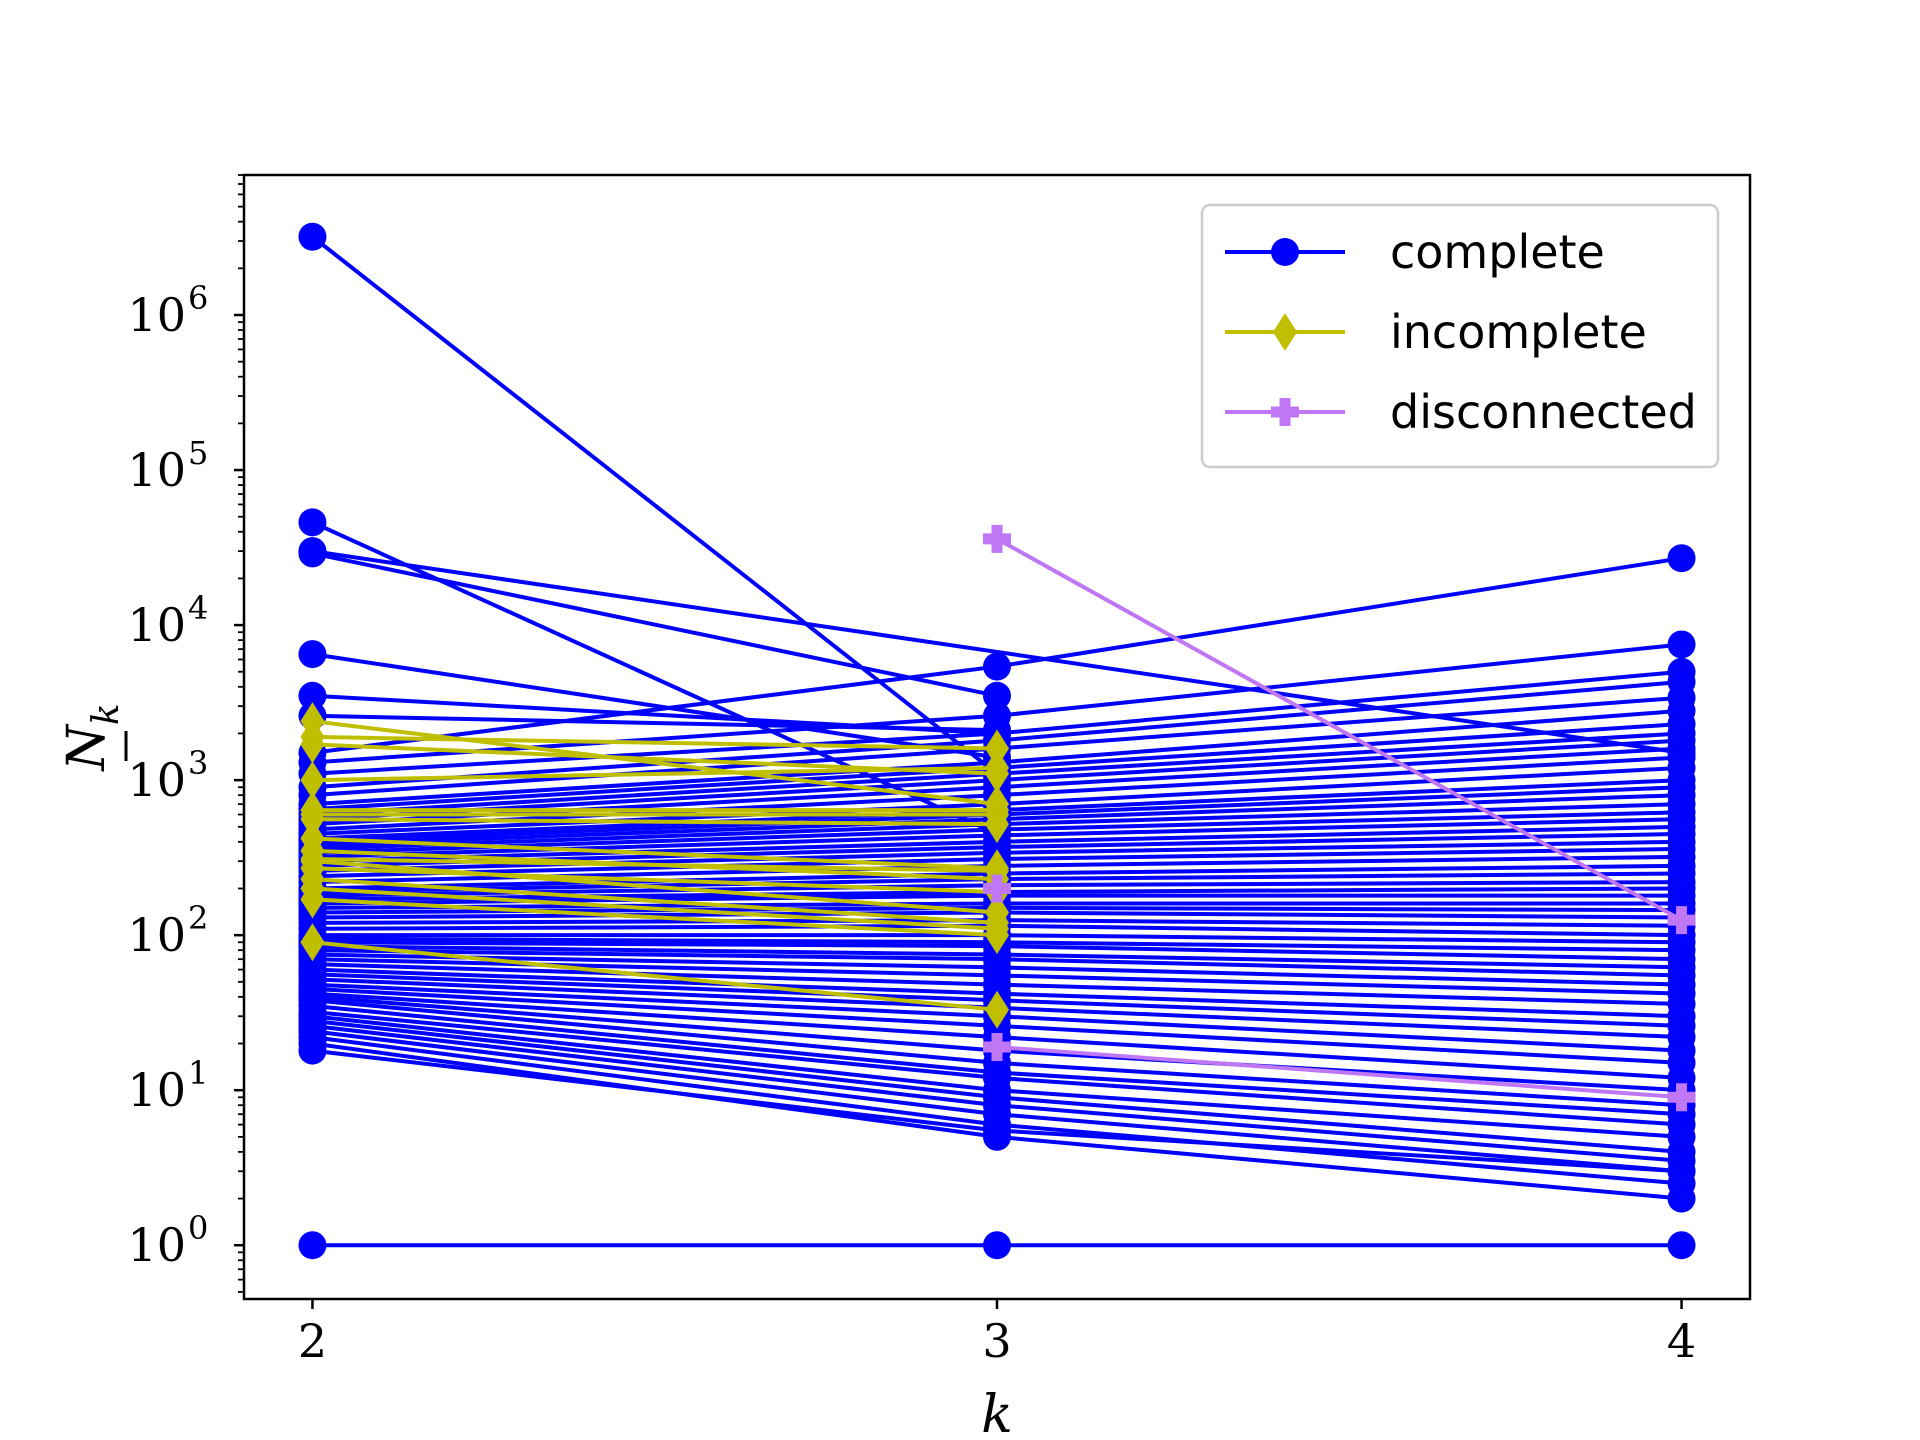 This screenshot has width=1920, height=1440. What do you see at coordinates (198, 918) in the screenshot?
I see `y-tick-exponent: 2` at bounding box center [198, 918].